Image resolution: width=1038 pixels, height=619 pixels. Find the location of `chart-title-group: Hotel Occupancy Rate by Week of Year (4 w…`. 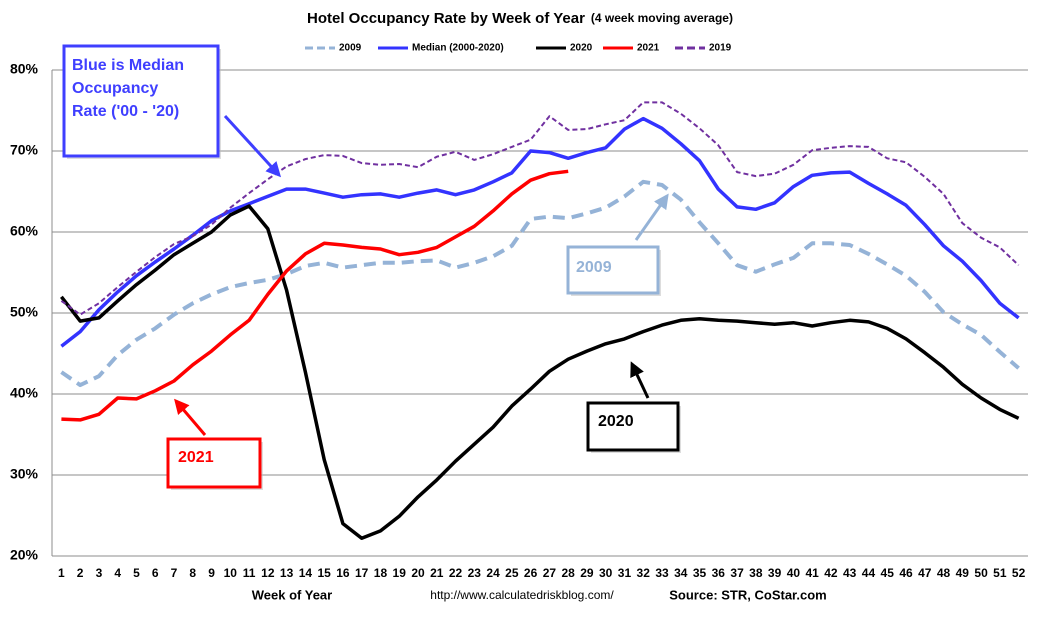

chart-title-group: Hotel Occupancy Rate by Week of Year (4 w… is located at coordinates (520, 18).